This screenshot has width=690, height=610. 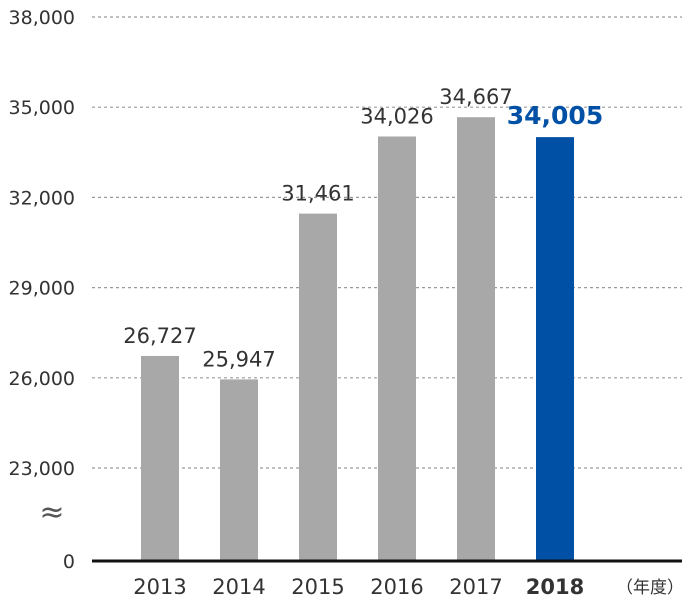 What do you see at coordinates (42, 108) in the screenshot?
I see `y-tick-label: 35,000` at bounding box center [42, 108].